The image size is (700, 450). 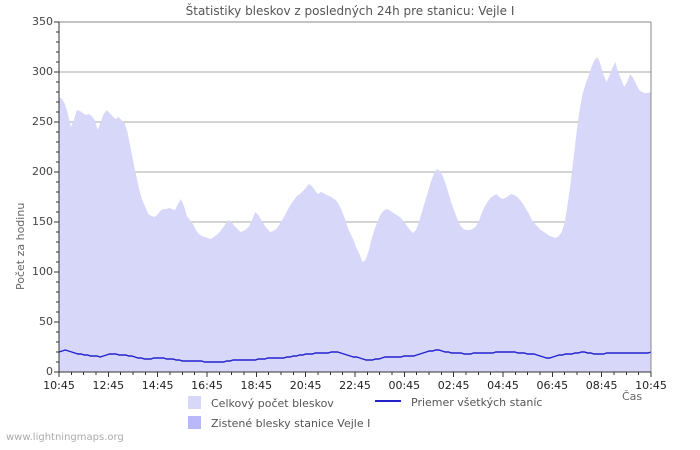 What do you see at coordinates (601, 385) in the screenshot?
I see `x-tick-label: 08:45` at bounding box center [601, 385].